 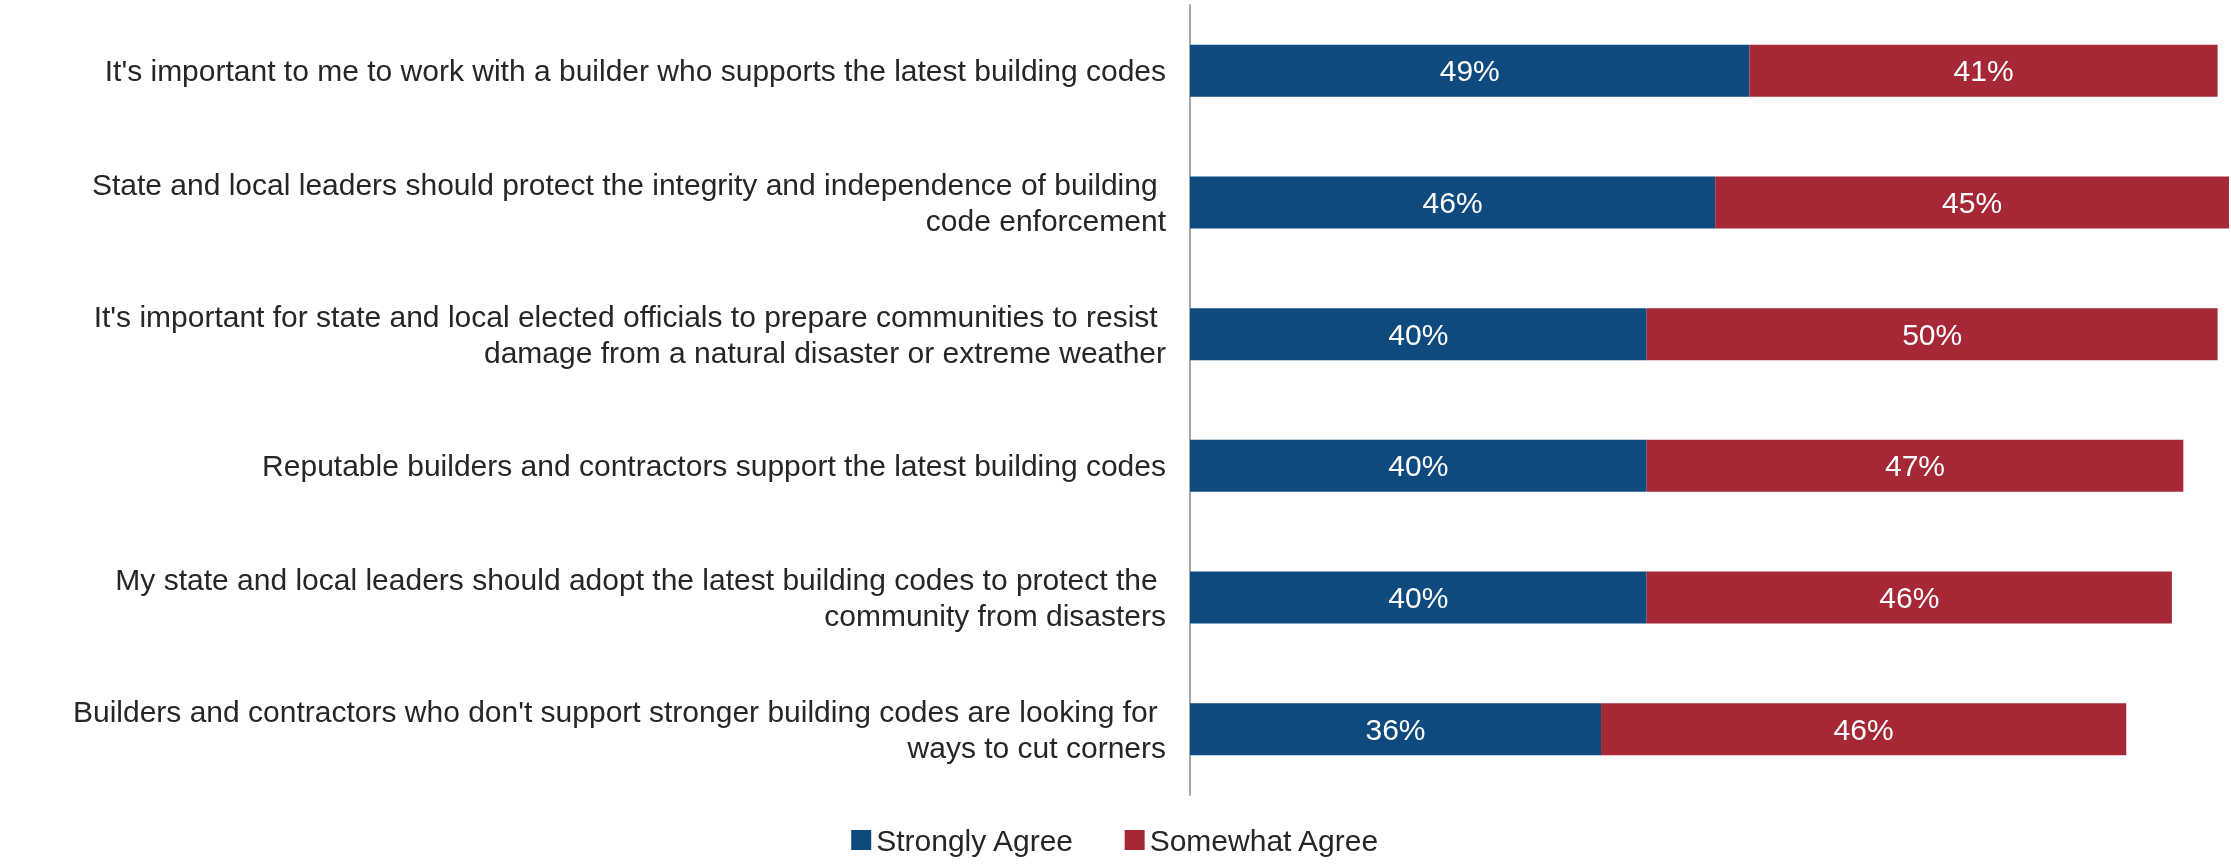 What do you see at coordinates (640, 597) in the screenshot?
I see `y-tick-label: My state and local leaders should adopt the latest building codes to protect the community from disasters` at bounding box center [640, 597].